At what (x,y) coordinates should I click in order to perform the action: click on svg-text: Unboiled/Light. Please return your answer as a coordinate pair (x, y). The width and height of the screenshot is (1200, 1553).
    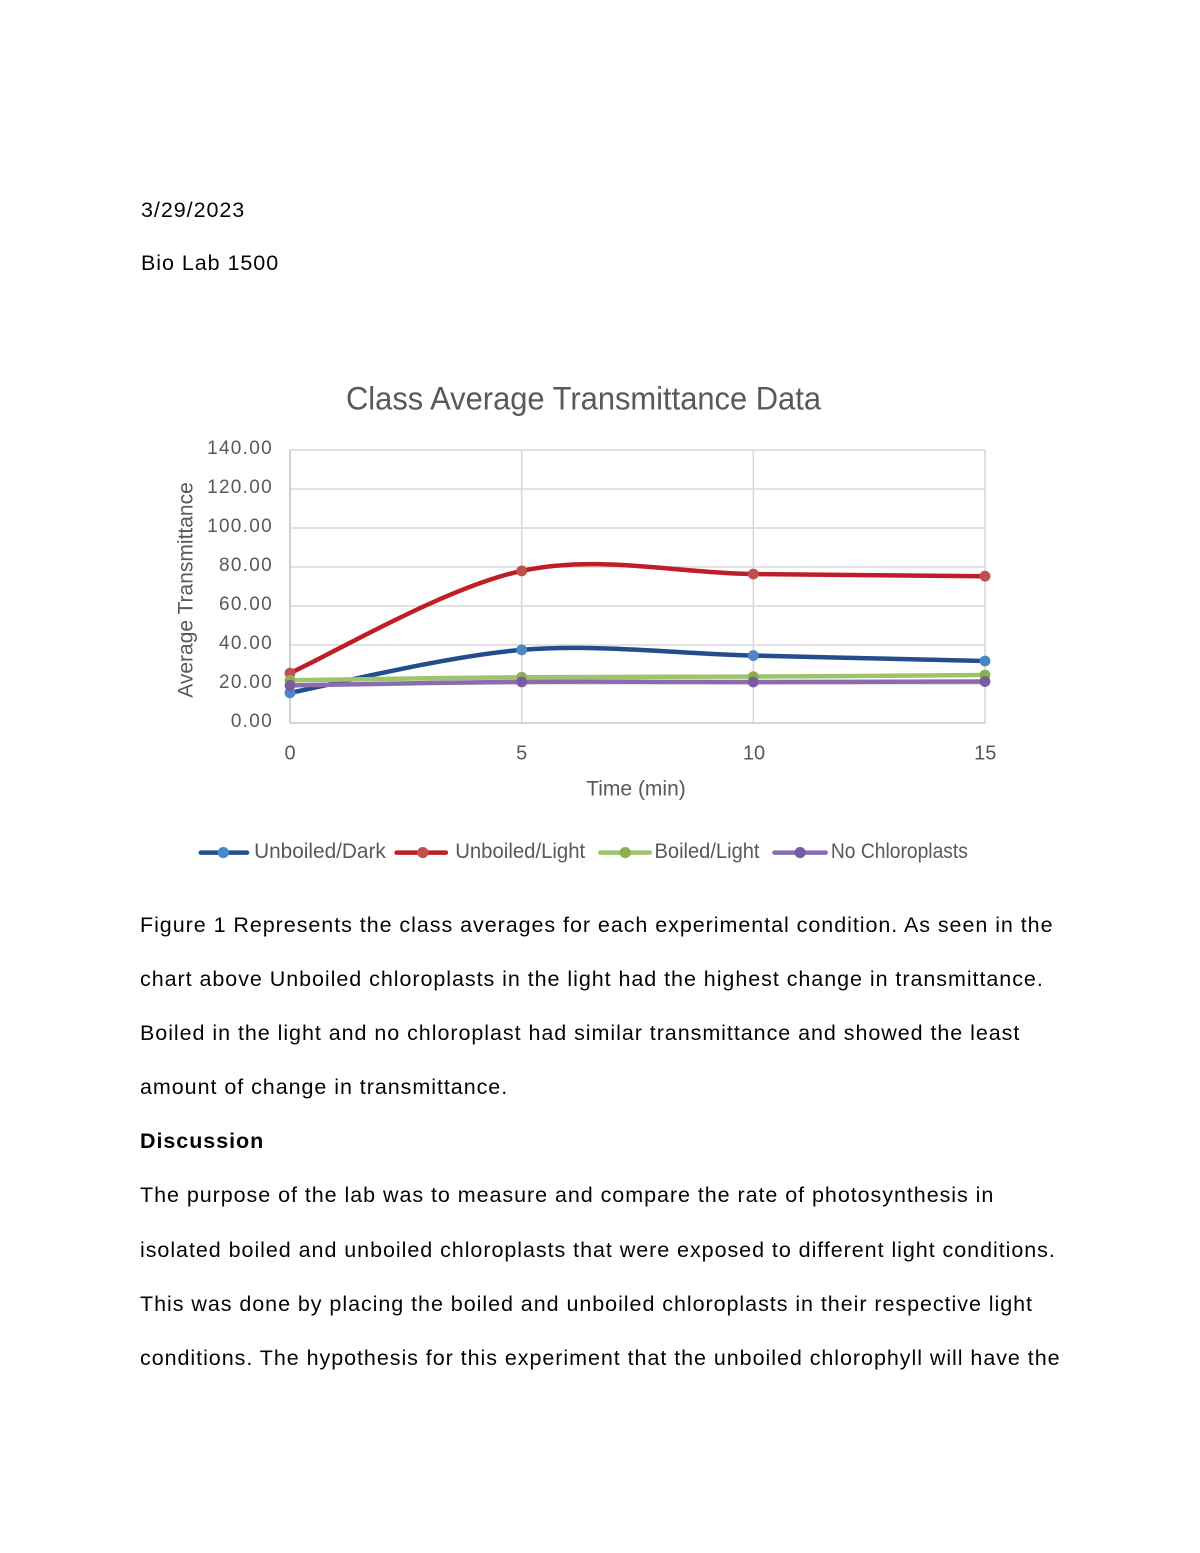
    Looking at the image, I should click on (520, 851).